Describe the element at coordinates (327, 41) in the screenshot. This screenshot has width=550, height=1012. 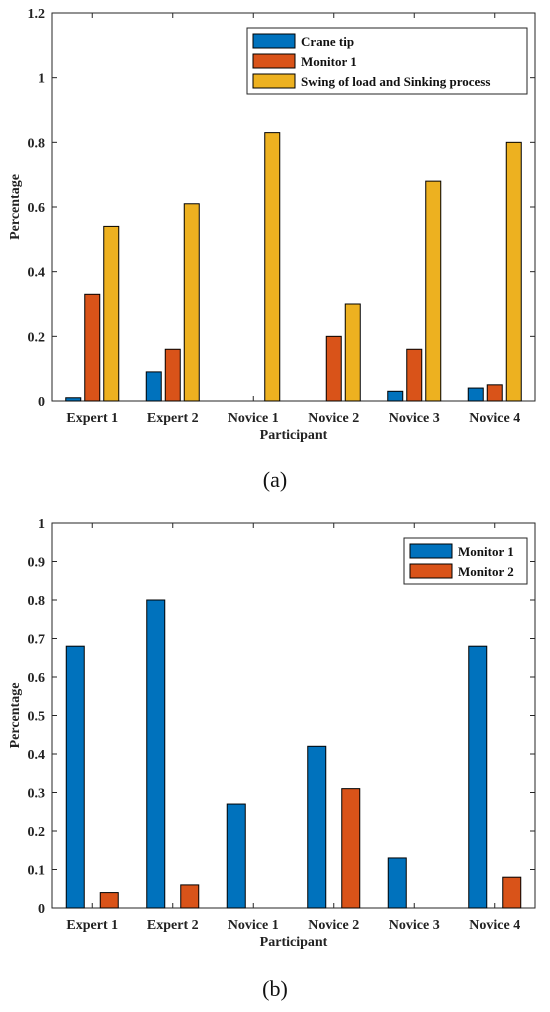
I see `legend-entry: Crane tip` at that location.